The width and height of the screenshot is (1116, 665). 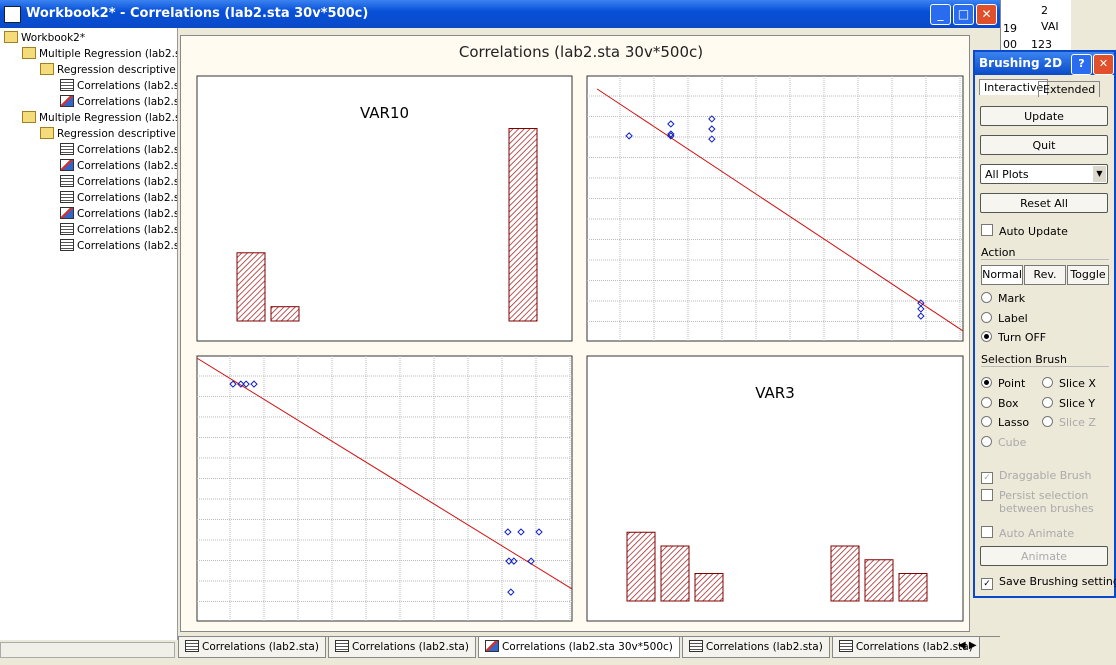 What do you see at coordinates (12, 14) in the screenshot?
I see `app-icon` at bounding box center [12, 14].